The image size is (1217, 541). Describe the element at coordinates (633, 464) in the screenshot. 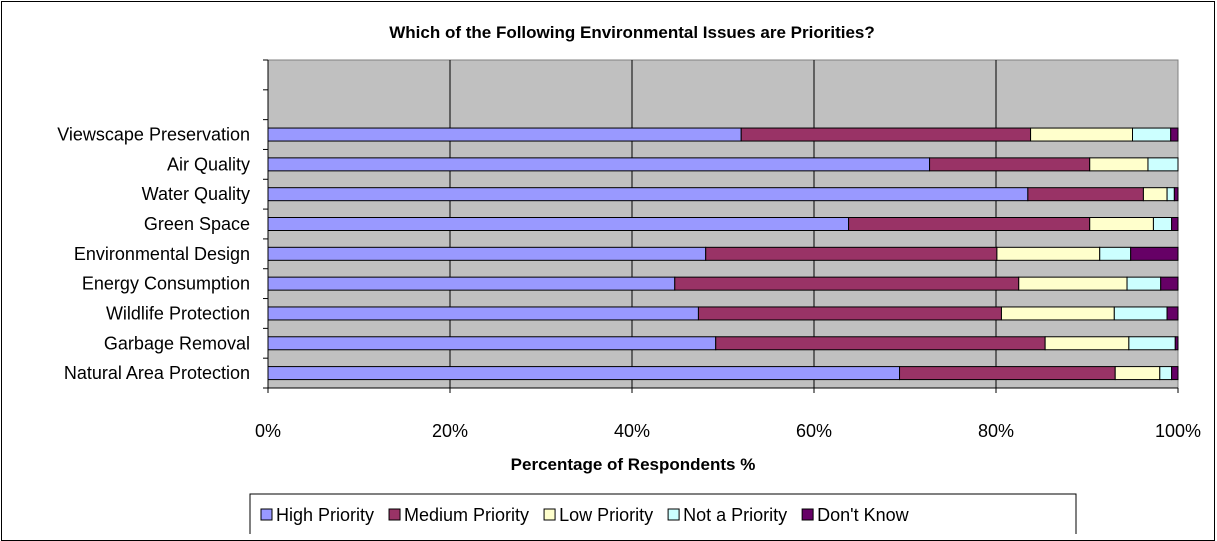

I see `x-axis-label: Percentage of Respondents %` at that location.